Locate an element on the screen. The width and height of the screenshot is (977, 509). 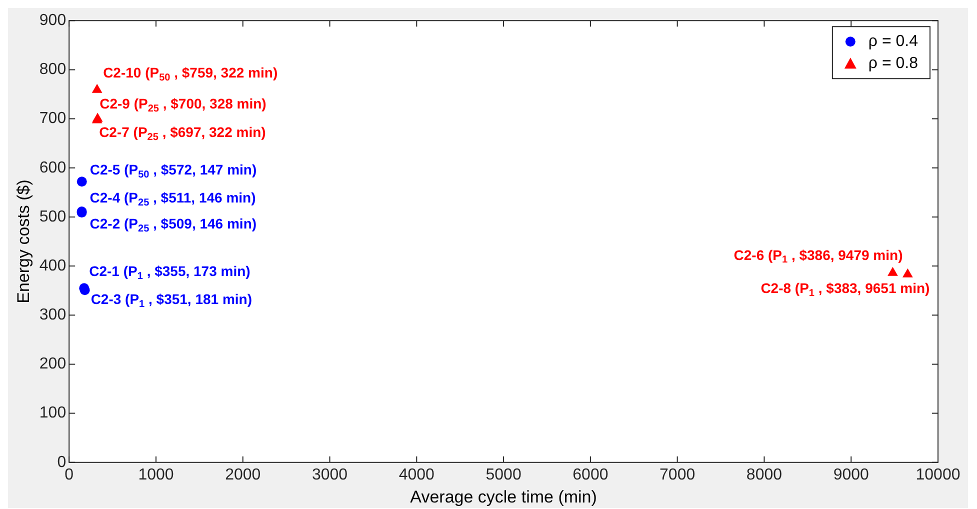
x-tick-label: 3000 is located at coordinates (330, 475).